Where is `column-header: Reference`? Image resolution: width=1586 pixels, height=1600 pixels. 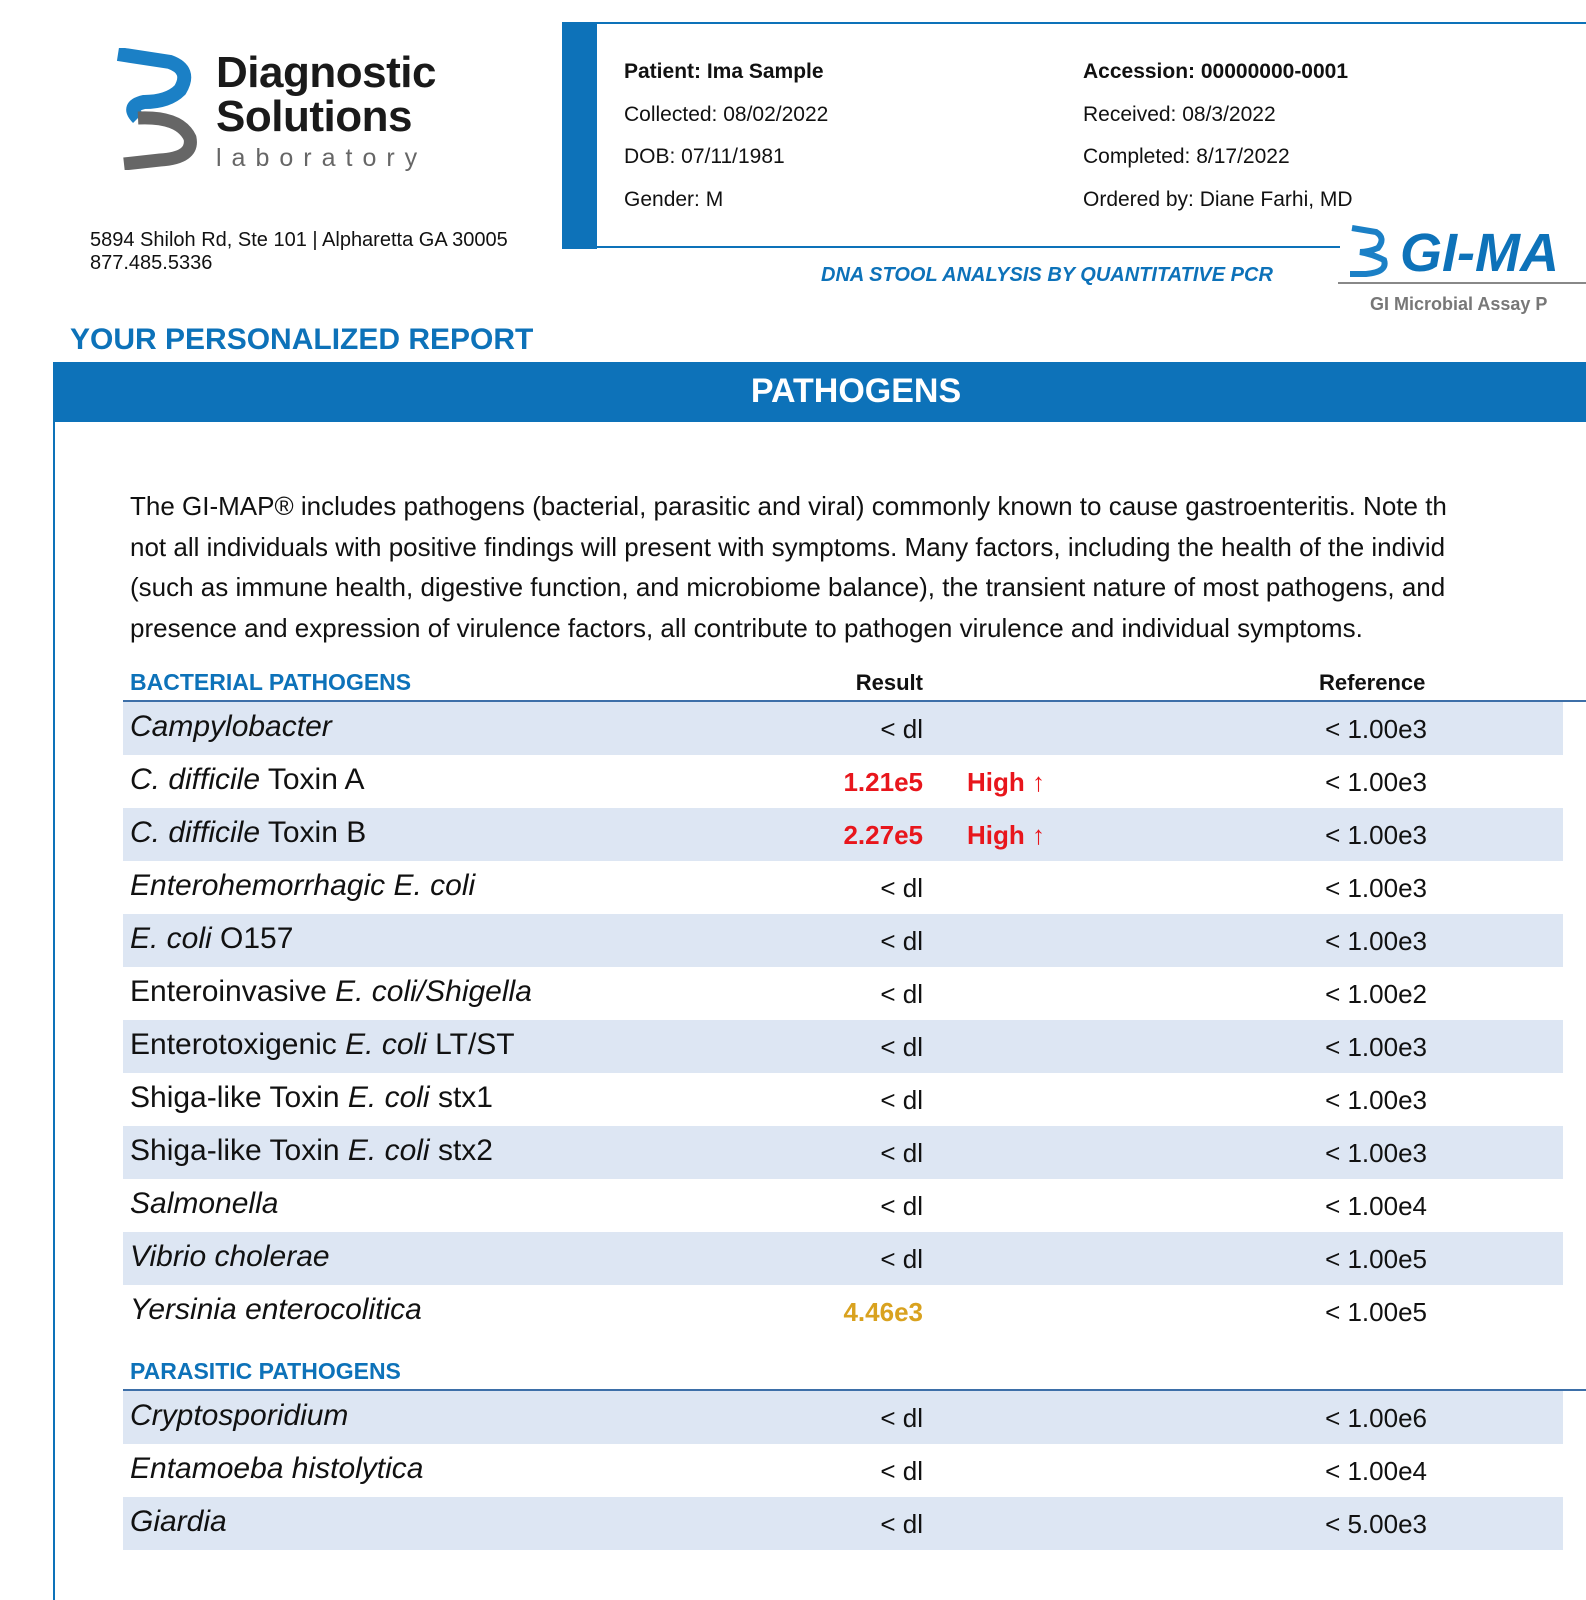
column-header: Reference is located at coordinates (1372, 682).